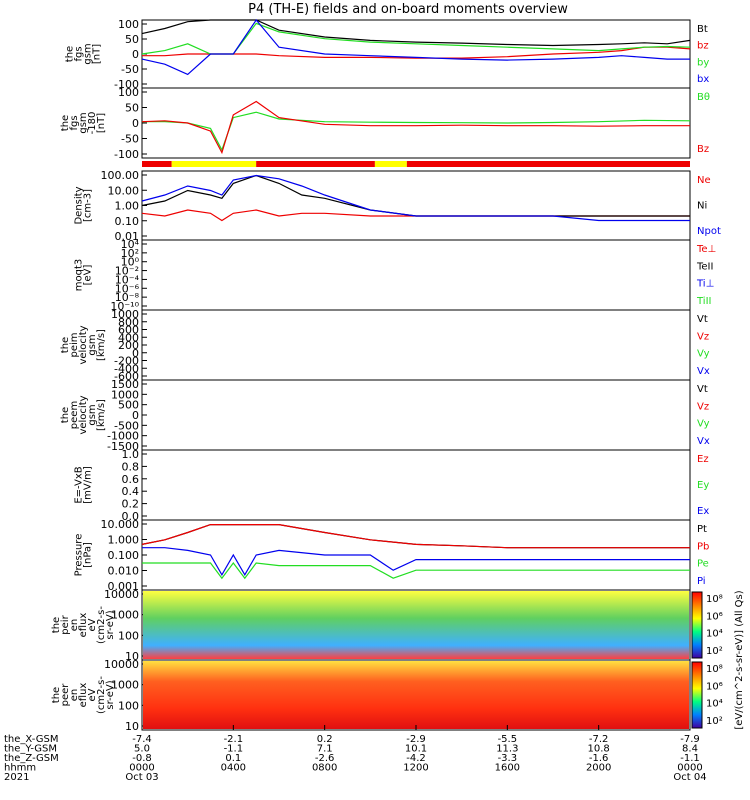  What do you see at coordinates (30, 749) in the screenshot?
I see `x-row-label: the_Y-GSM` at bounding box center [30, 749].